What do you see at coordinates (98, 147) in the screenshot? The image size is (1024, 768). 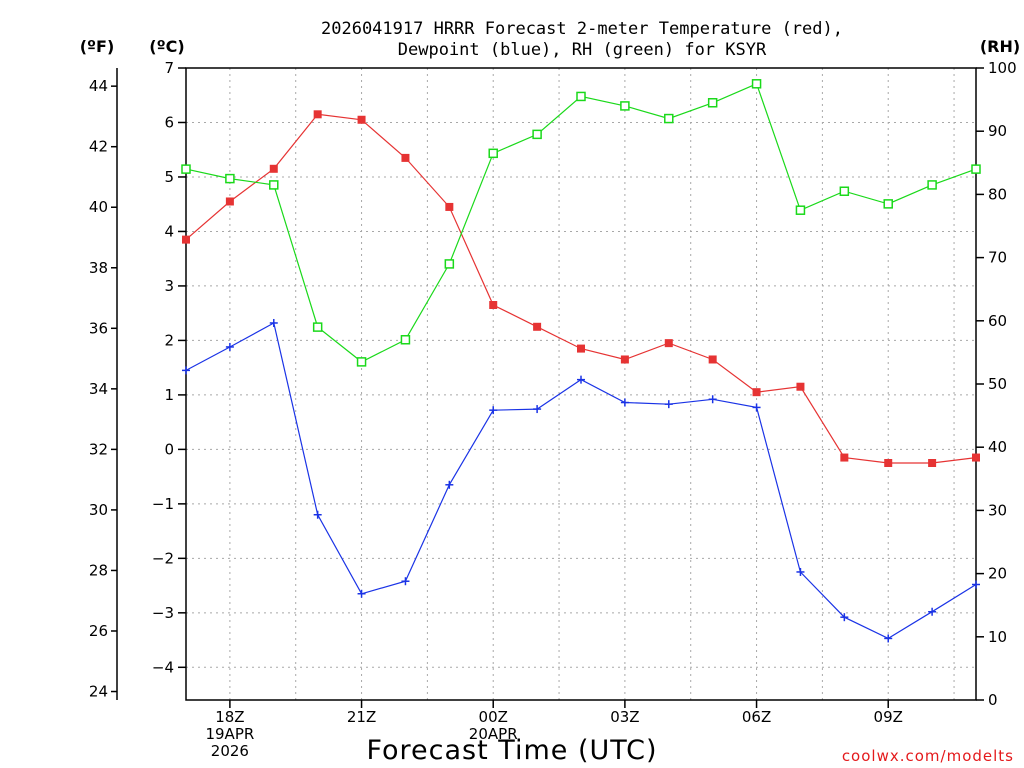 I see `fahrenheit-tick-label: 42` at bounding box center [98, 147].